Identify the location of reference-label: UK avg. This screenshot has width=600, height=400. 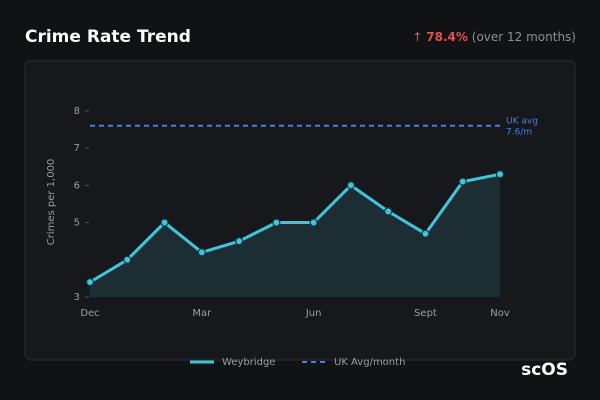
(522, 121).